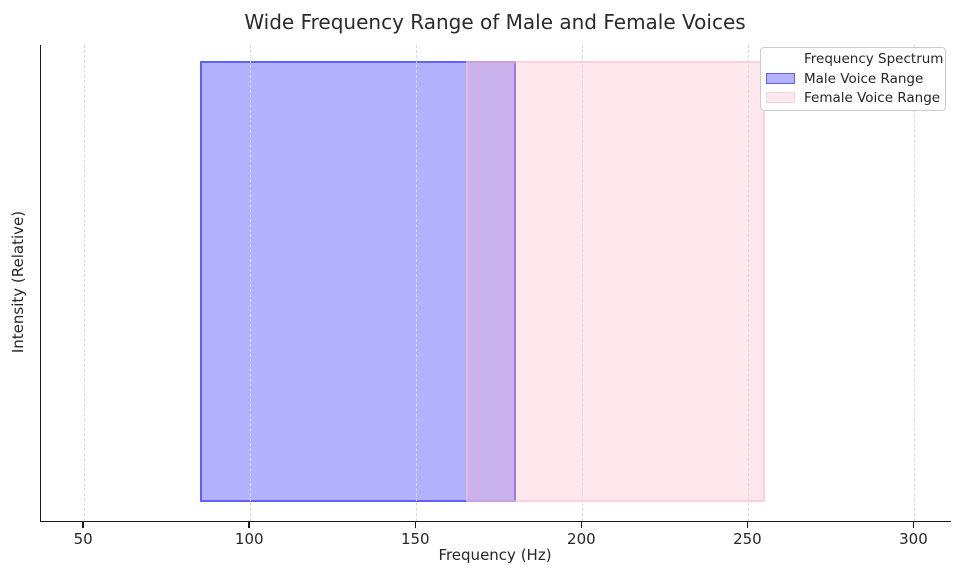 This screenshot has width=961, height=579. Describe the element at coordinates (913, 539) in the screenshot. I see `x-tick-label-300: 300` at that location.